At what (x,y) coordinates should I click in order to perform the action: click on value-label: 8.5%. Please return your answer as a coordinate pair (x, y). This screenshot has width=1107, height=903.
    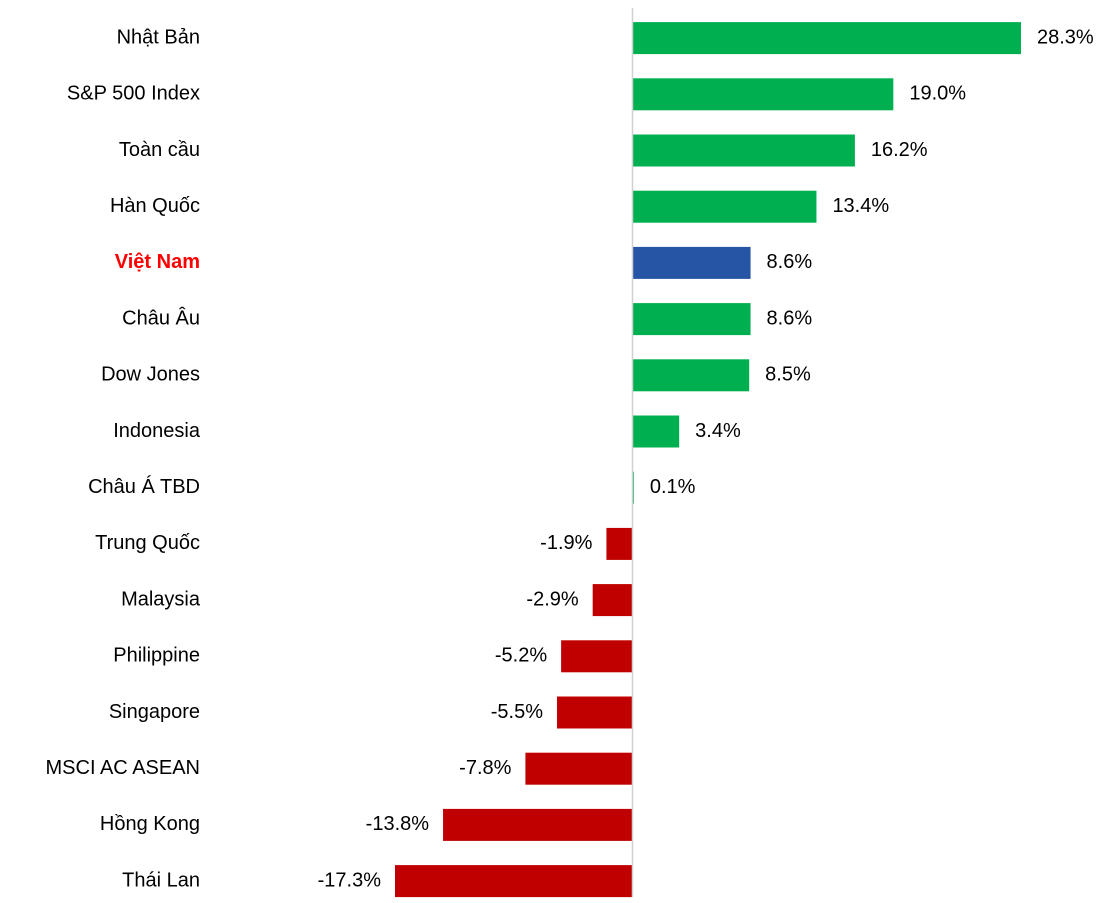
    Looking at the image, I should click on (788, 375).